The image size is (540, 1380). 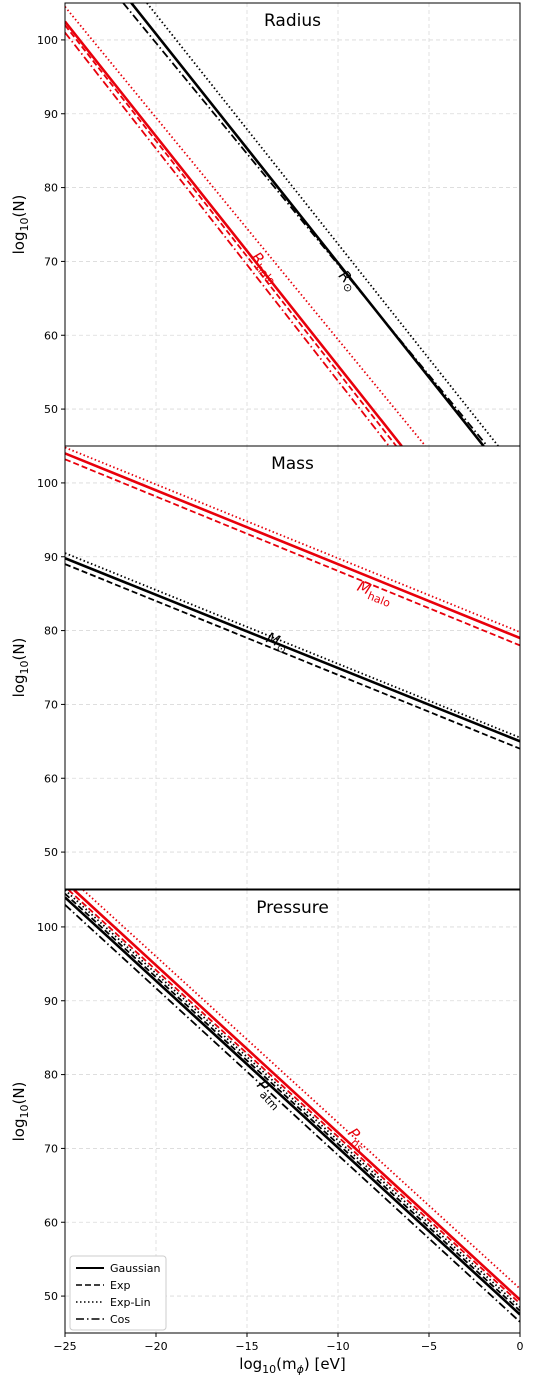 I want to click on series-line-black-dotted, so click(x=292, y=645).